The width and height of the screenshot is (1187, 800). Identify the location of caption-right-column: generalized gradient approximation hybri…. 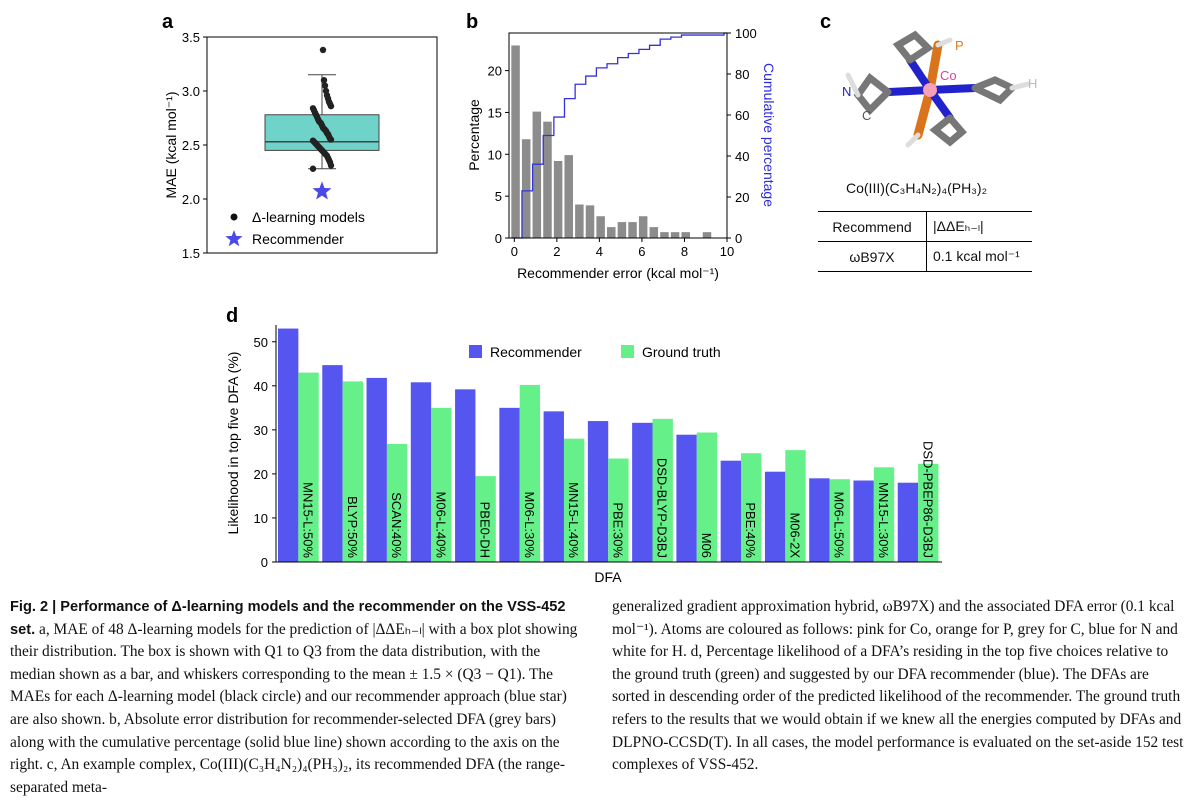
(899, 686).